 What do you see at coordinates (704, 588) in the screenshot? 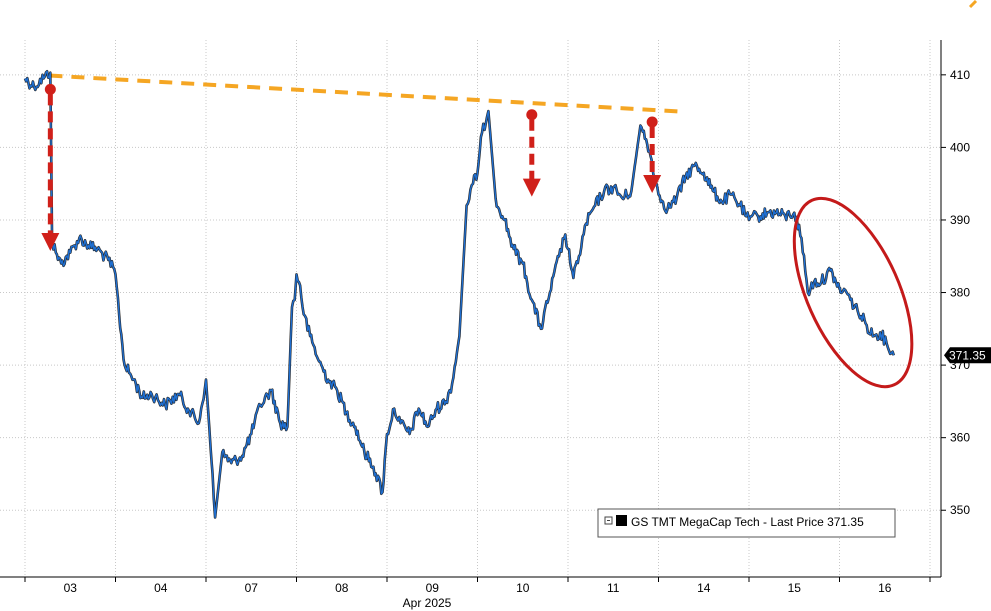
I see `x-tick-label: 14` at bounding box center [704, 588].